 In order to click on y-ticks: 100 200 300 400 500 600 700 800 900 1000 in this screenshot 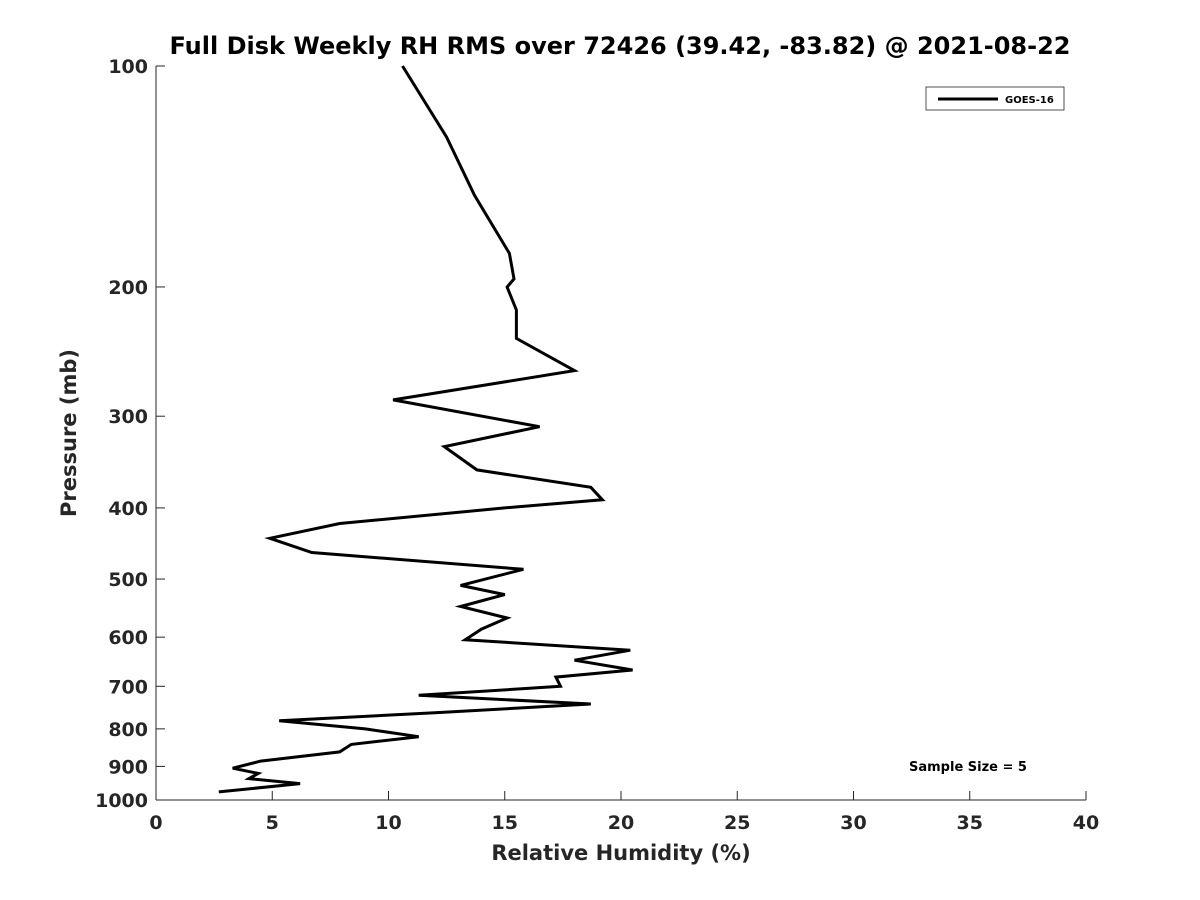, I will do `click(130, 434)`.